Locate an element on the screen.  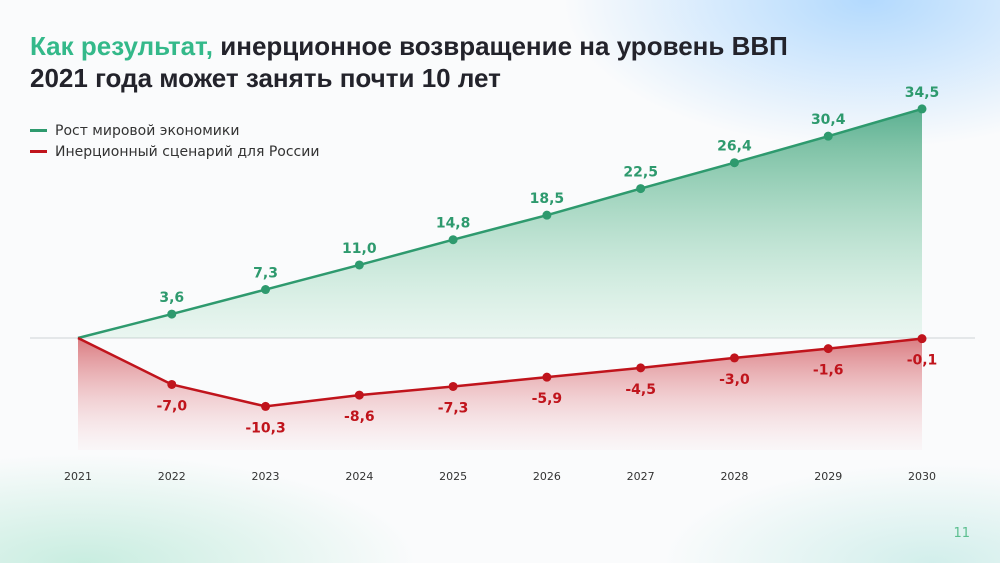
legend-item-world: Рост мировой экономики is located at coordinates (174, 130).